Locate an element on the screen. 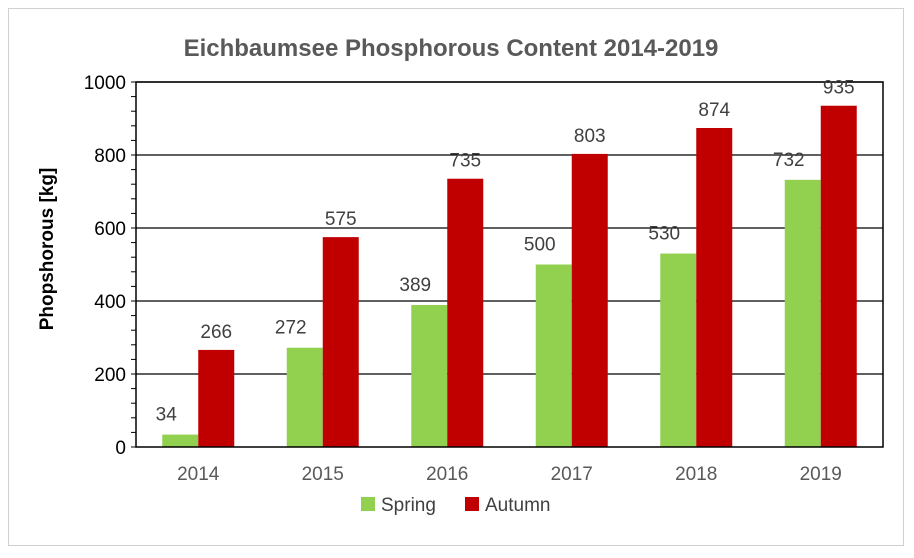 The width and height of the screenshot is (914, 558). bar-autumn-2019 is located at coordinates (838, 276).